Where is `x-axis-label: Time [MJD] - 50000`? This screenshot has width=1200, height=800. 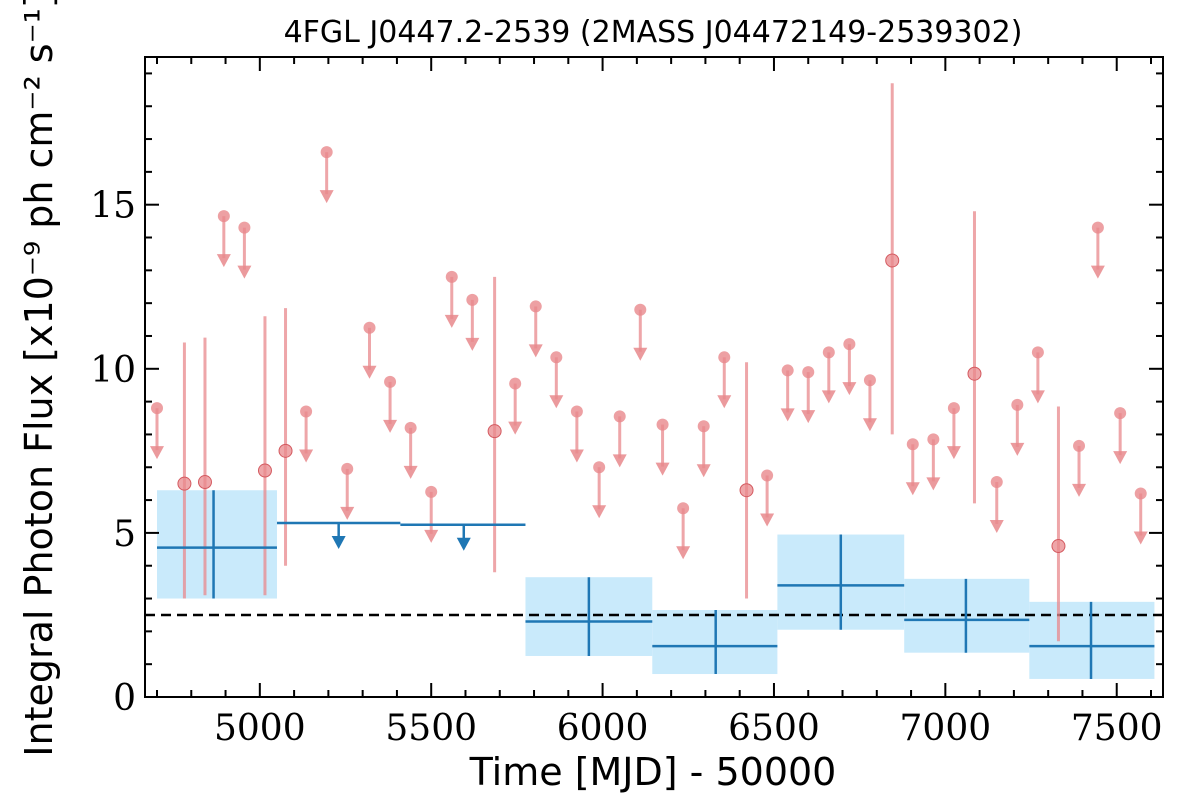
x-axis-label: Time [MJD] - 50000 is located at coordinates (653, 772).